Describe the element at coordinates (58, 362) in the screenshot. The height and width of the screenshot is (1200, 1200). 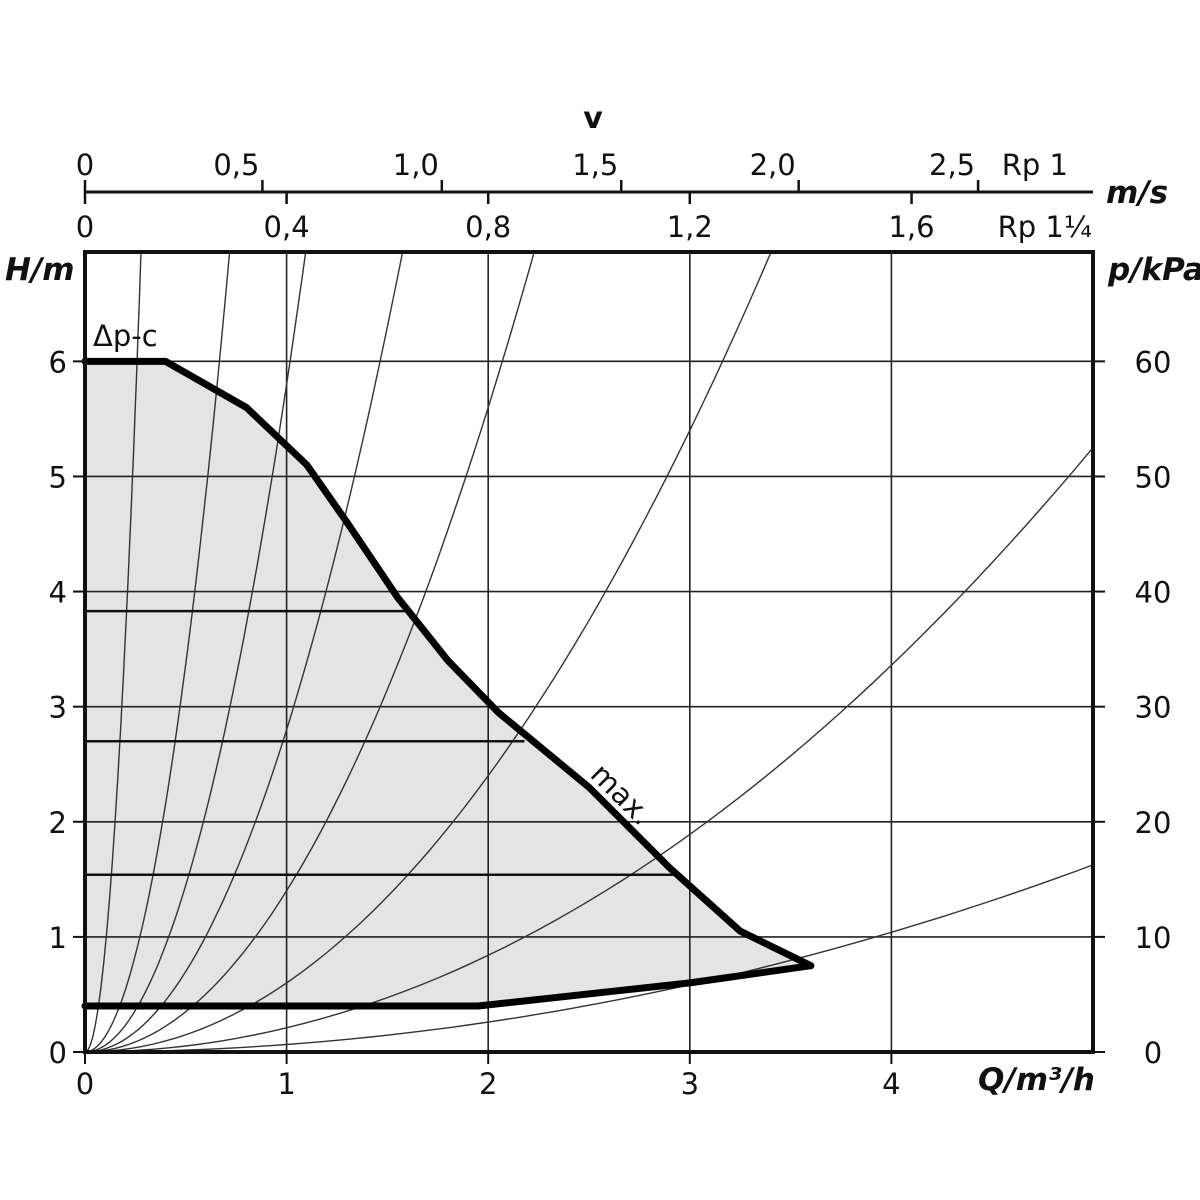
I see `y-tick-label: 6` at that location.